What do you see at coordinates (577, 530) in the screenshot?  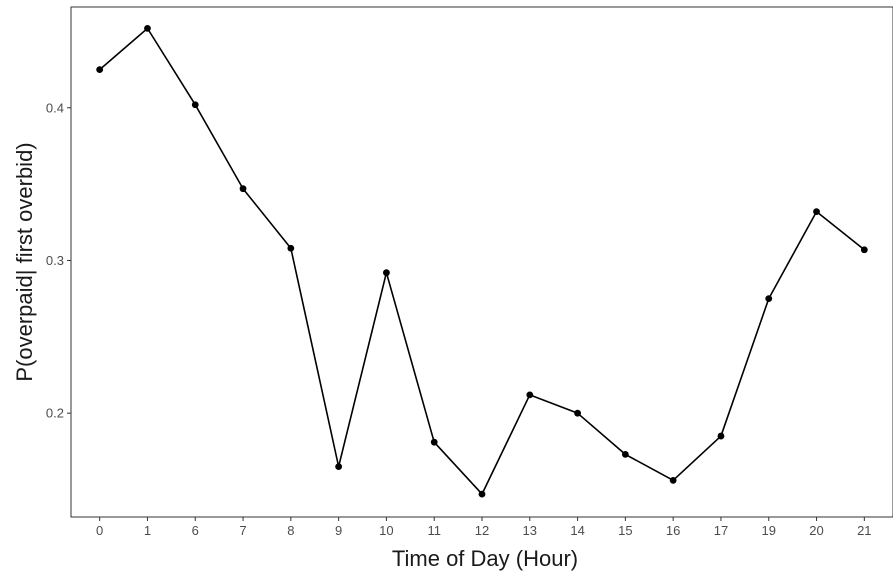 I see `x-tick-label: 14` at bounding box center [577, 530].